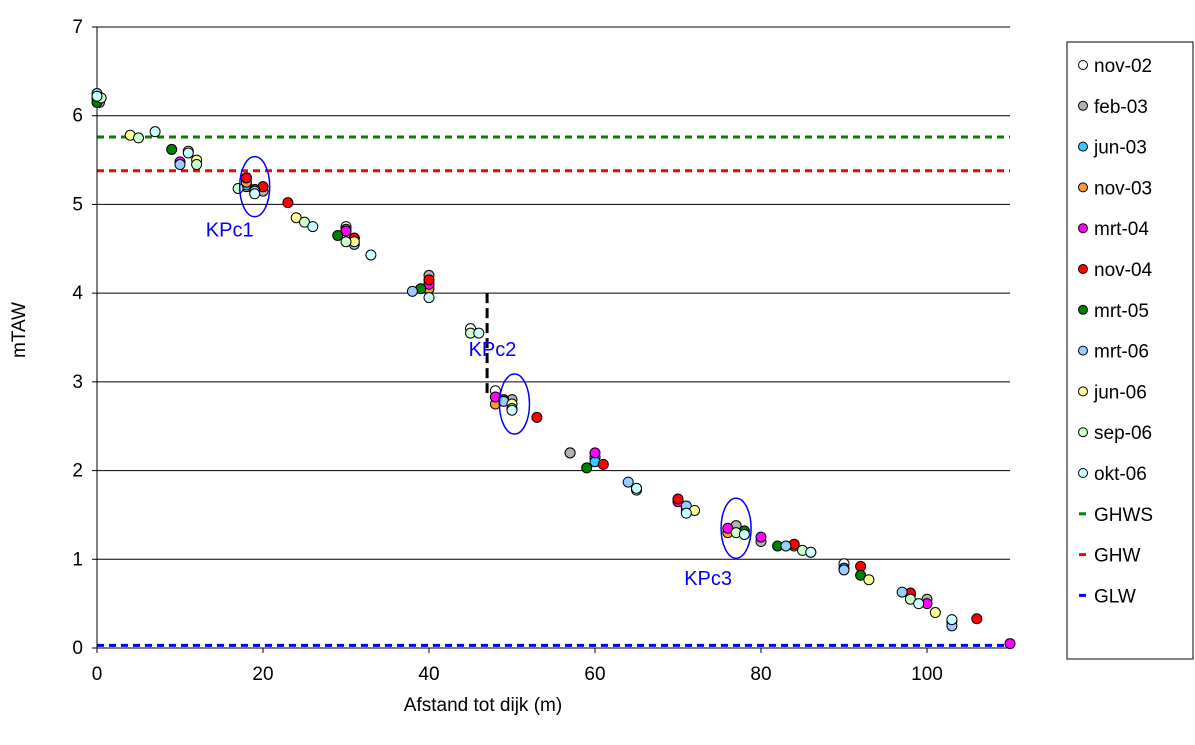 Image resolution: width=1195 pixels, height=745 pixels. Describe the element at coordinates (77, 116) in the screenshot. I see `y-tick-label: 6` at that location.